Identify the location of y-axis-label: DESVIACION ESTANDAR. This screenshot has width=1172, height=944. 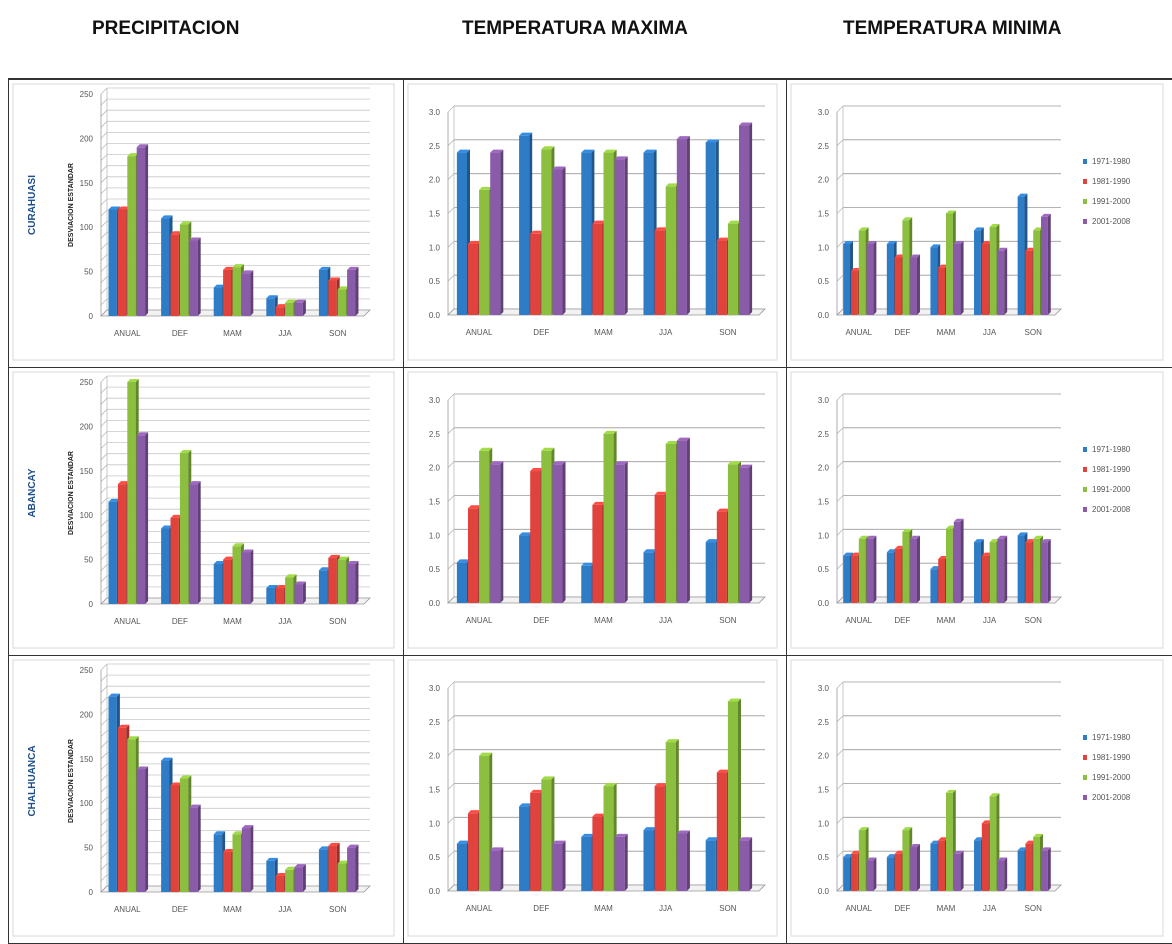
(71, 781).